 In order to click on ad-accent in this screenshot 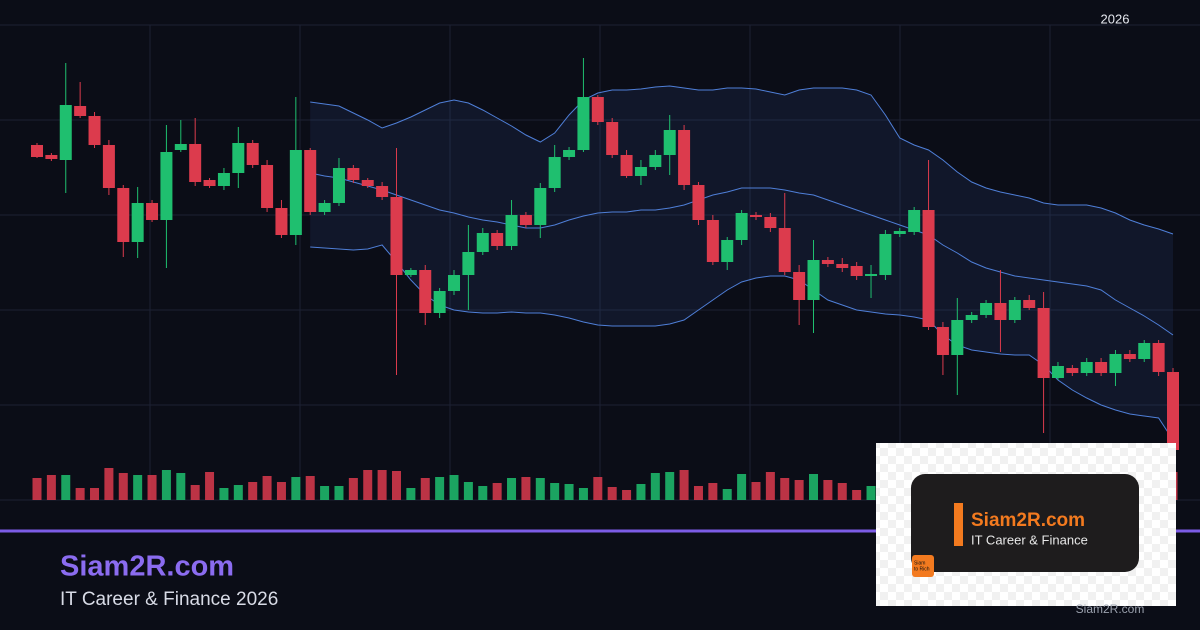, I will do `click(958, 524)`.